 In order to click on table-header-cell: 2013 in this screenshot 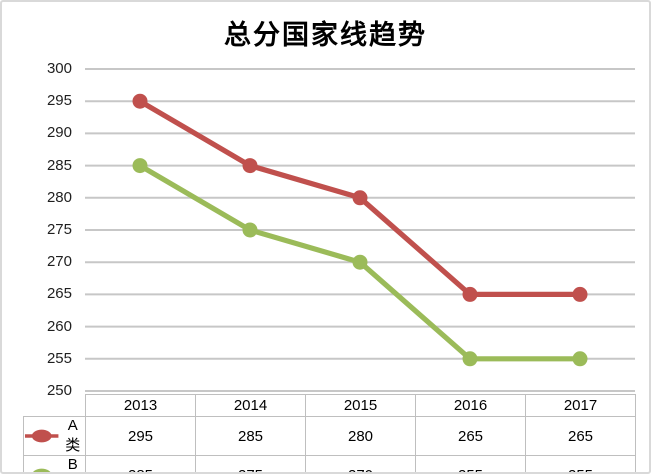, I will do `click(140, 405)`.